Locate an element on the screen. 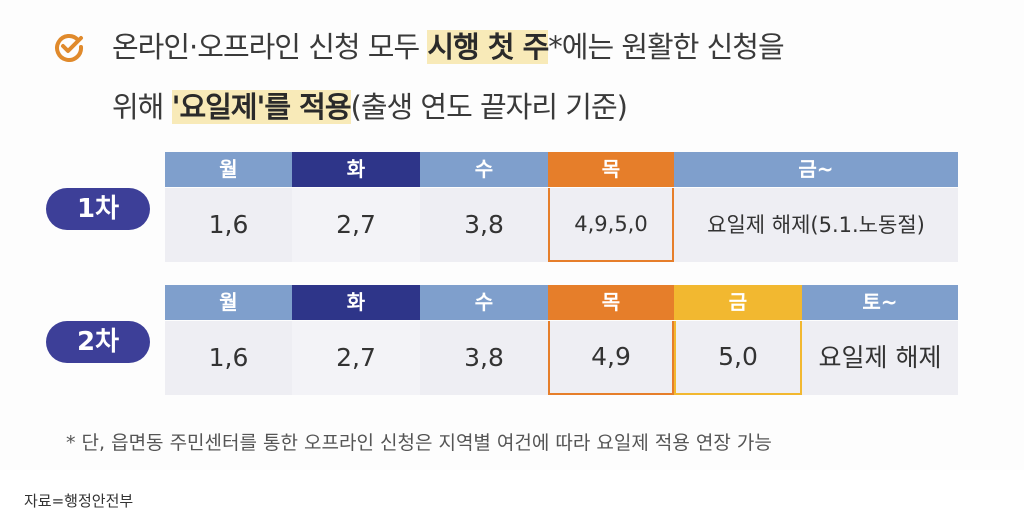  headline-line-2: 위해 '요일제'를 적용(출생 연도 끝자리 기준) is located at coordinates (370, 105).